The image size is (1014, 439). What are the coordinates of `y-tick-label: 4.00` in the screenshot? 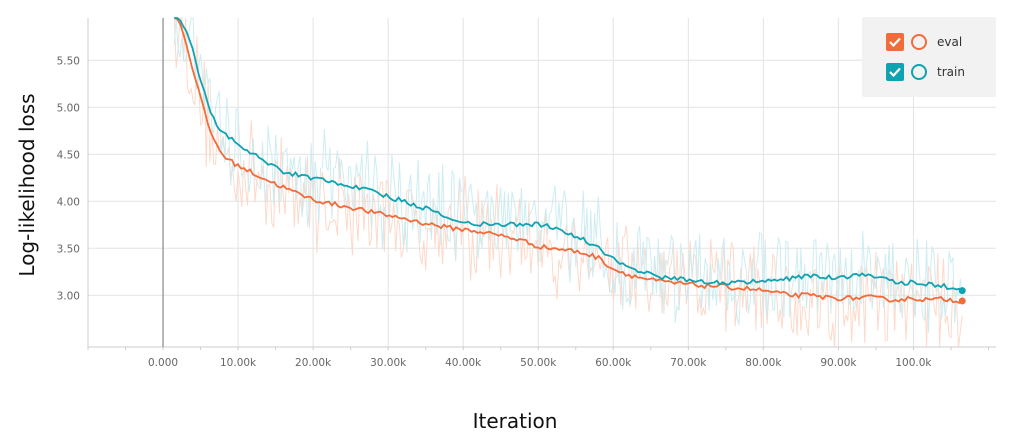 It's located at (68, 202).